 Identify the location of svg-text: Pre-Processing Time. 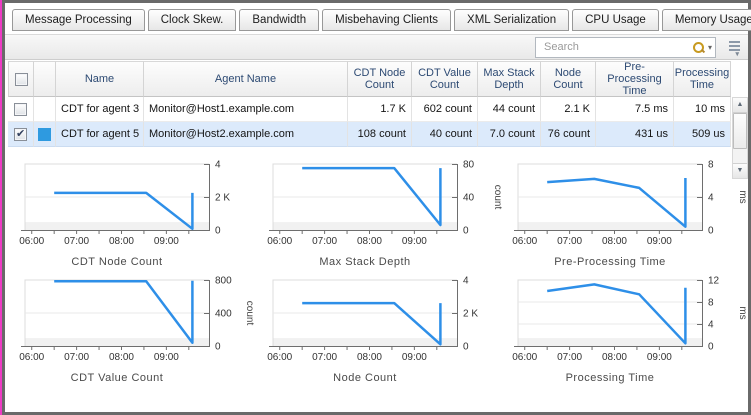
(610, 262).